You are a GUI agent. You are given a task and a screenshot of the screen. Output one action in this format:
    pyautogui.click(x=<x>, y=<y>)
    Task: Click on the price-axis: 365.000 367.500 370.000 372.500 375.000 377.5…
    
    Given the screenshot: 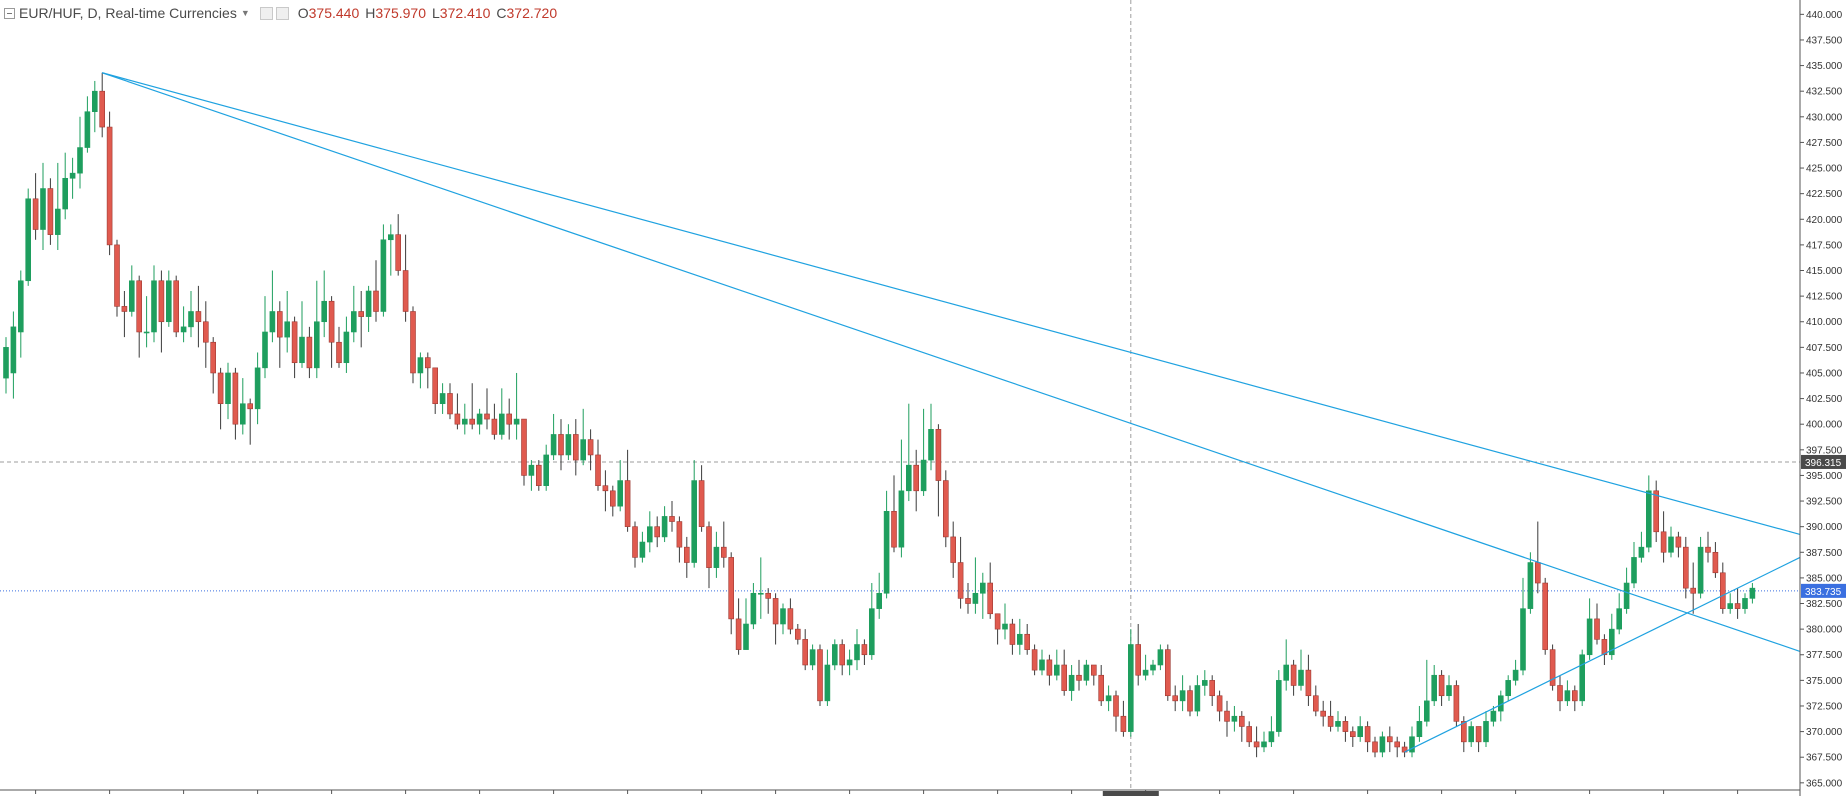 What is the action you would take?
    pyautogui.click(x=1822, y=398)
    